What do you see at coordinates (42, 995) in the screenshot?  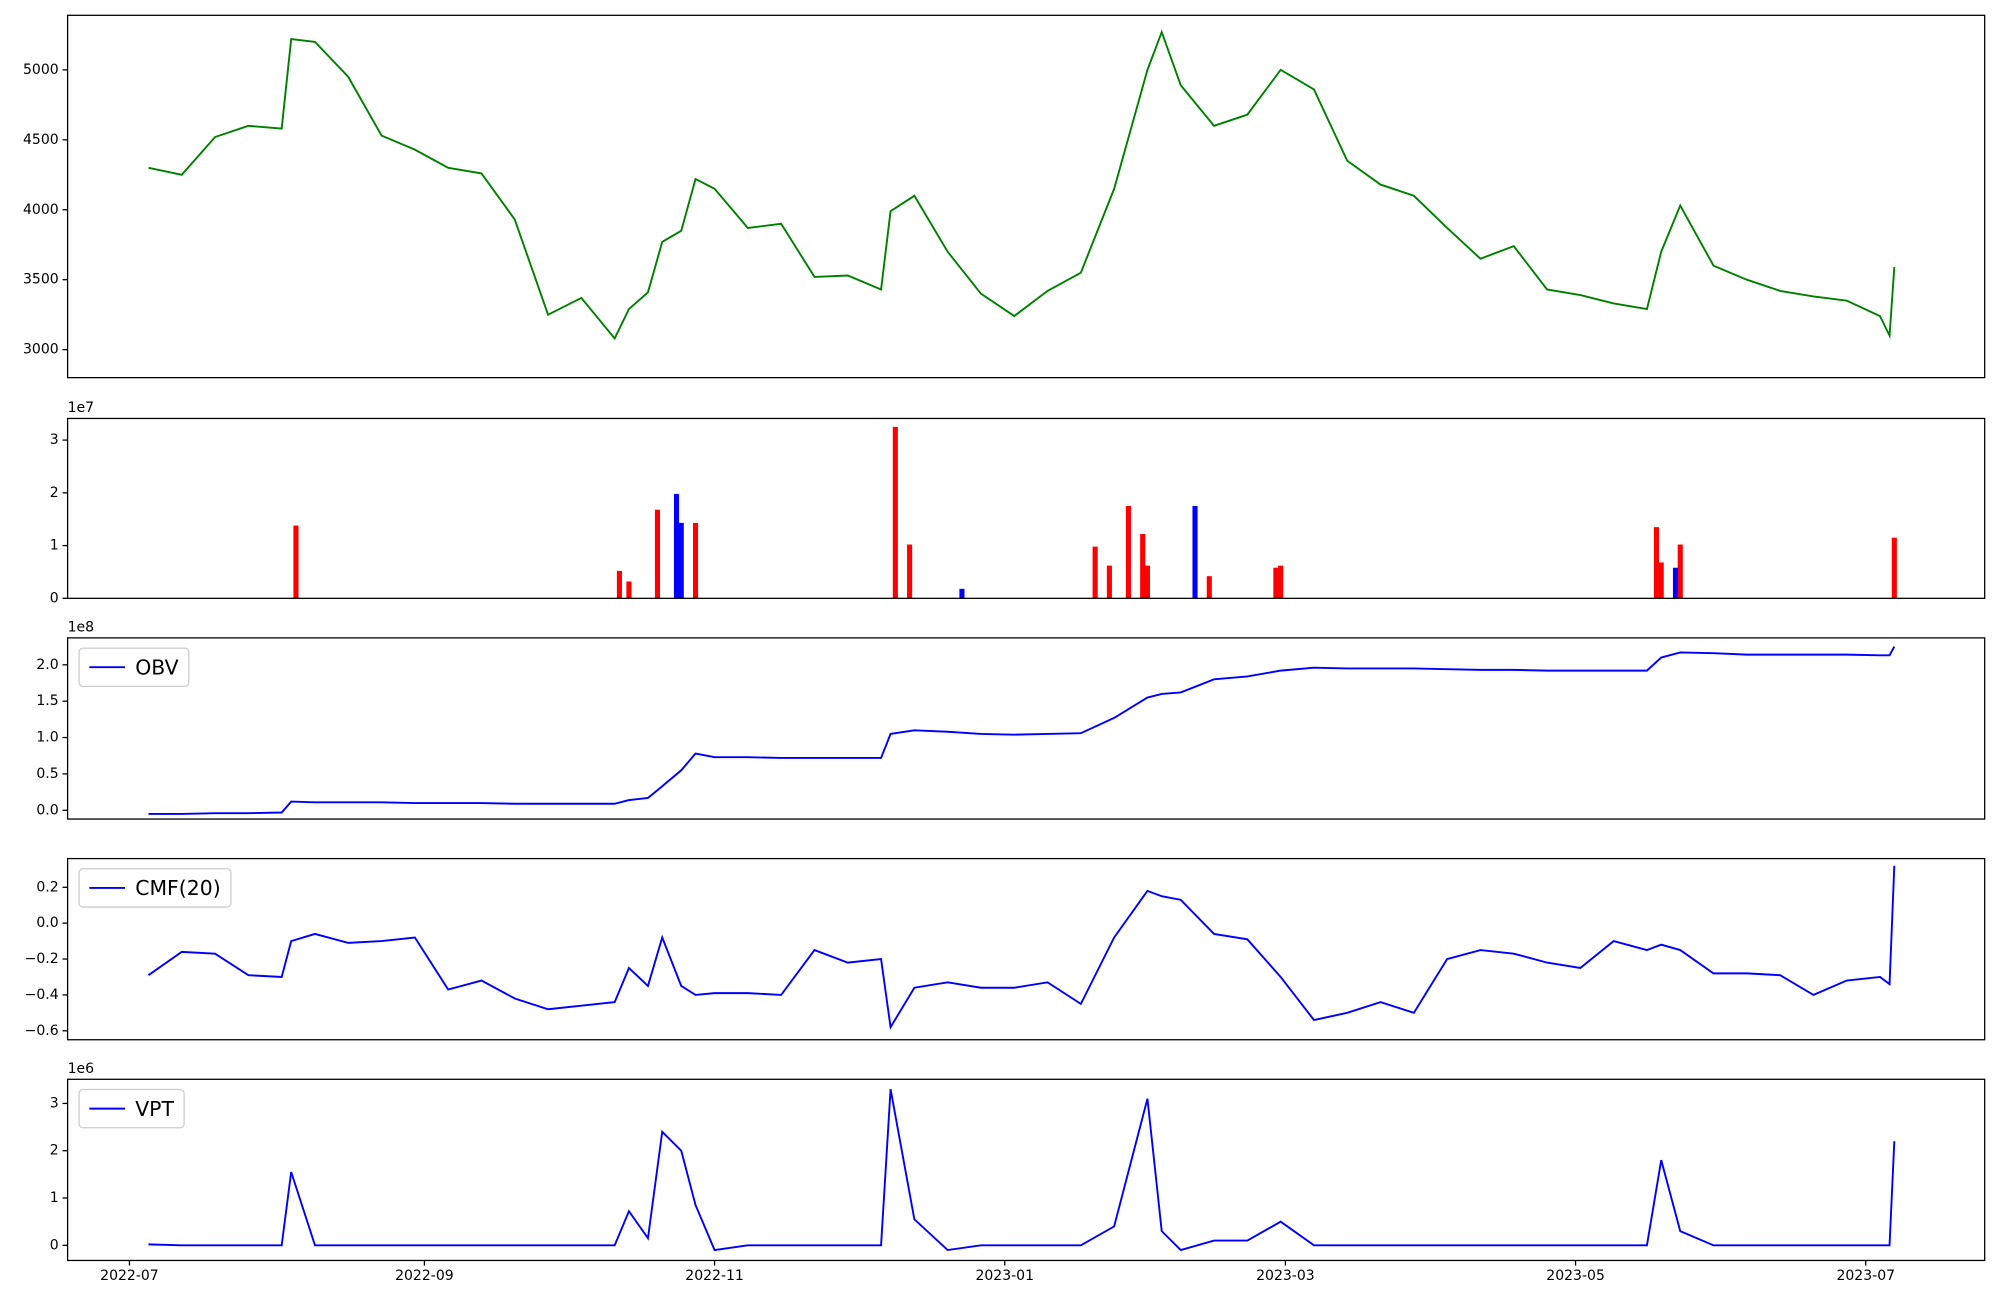 I see `y-tick-label: −0.4` at bounding box center [42, 995].